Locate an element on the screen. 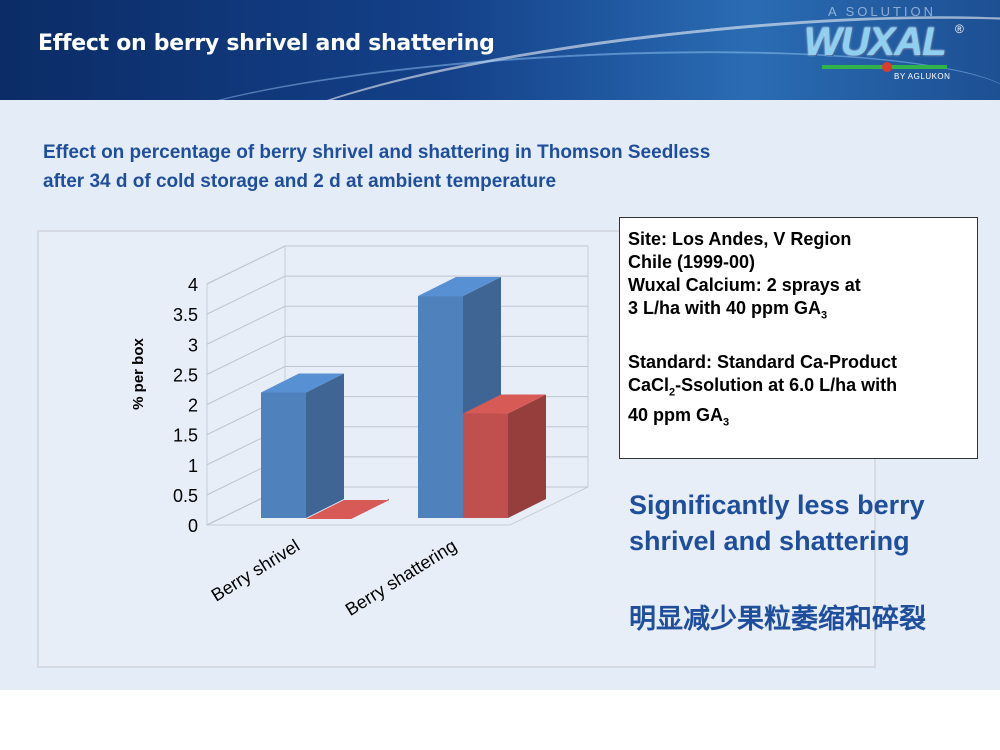  wuxal-logo: A SOLUTION WUXAL ® BY AGLUKON is located at coordinates (888, 49).